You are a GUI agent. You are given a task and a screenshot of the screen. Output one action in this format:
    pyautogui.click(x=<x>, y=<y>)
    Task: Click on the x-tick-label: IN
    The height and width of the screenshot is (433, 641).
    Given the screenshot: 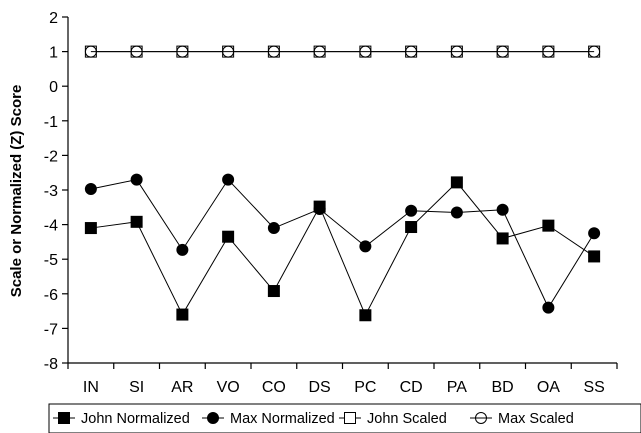 What is the action you would take?
    pyautogui.click(x=91, y=387)
    